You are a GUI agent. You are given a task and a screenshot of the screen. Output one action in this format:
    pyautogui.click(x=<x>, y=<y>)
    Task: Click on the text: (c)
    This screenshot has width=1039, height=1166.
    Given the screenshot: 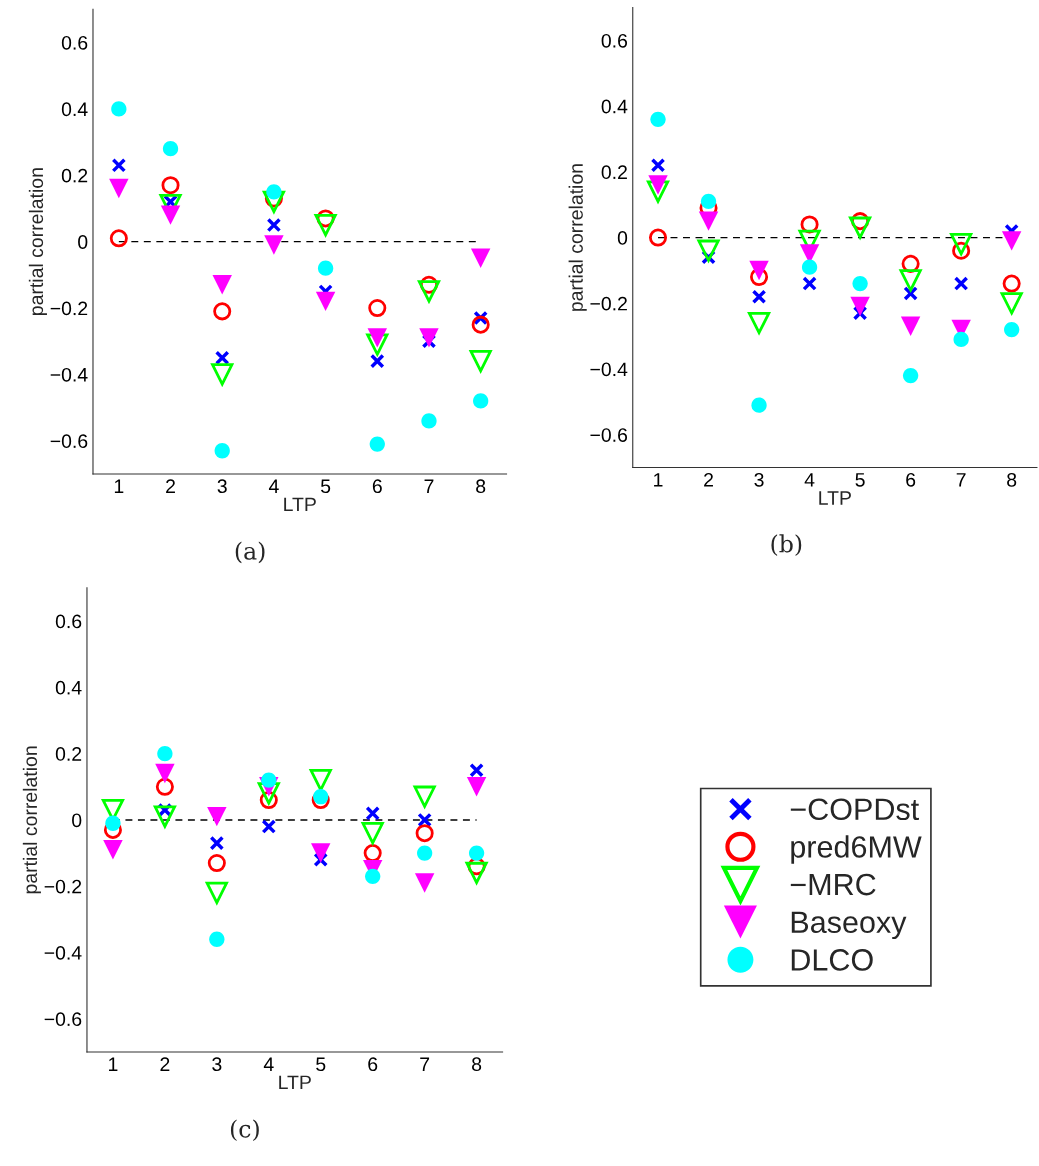 What is the action you would take?
    pyautogui.click(x=244, y=1130)
    